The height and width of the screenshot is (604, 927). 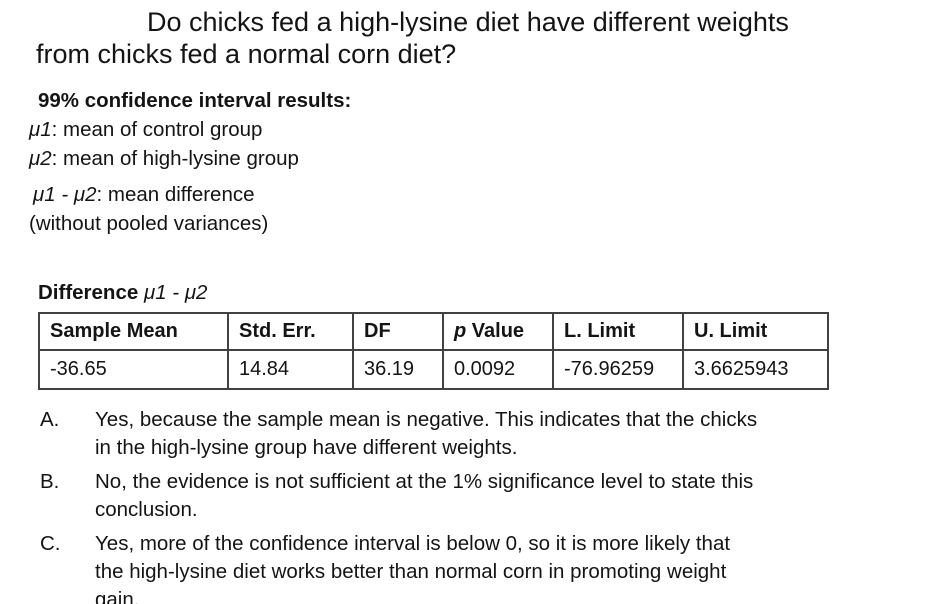 I want to click on ci-heading: 99% confidence interval results:, so click(x=195, y=100).